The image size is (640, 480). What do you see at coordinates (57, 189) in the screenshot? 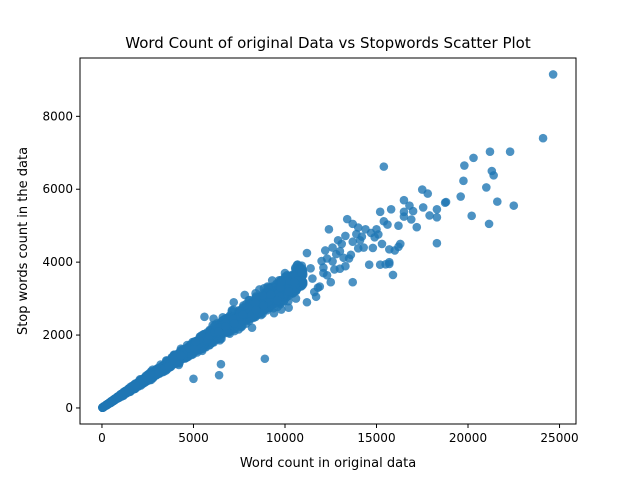
I see `y-tick-label: 6000` at bounding box center [57, 189].